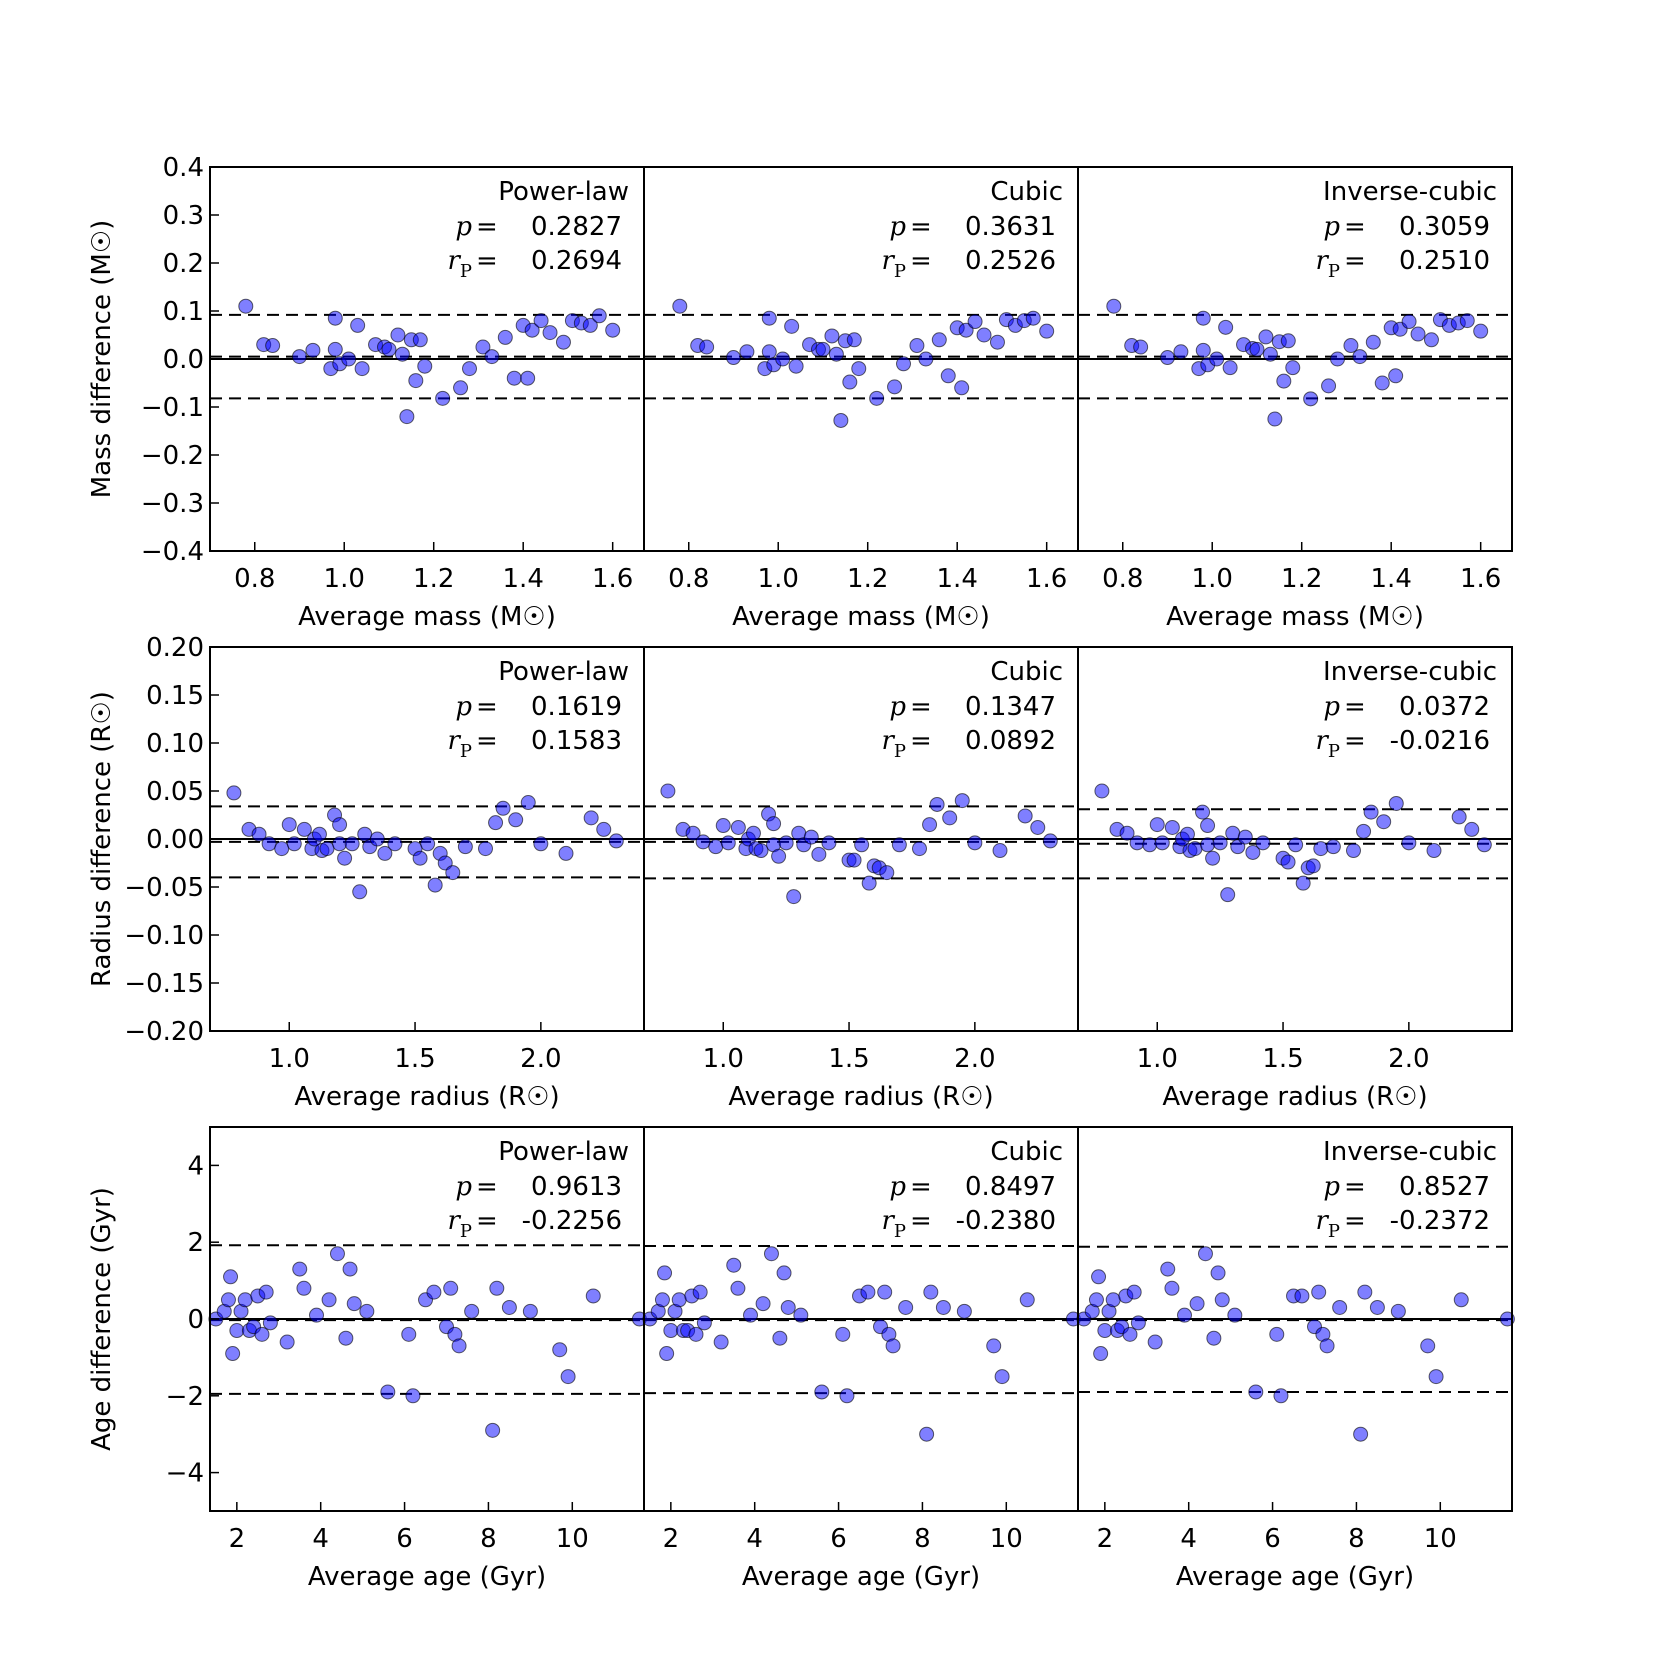 This screenshot has height=1661, width=1661. Describe the element at coordinates (175, 744) in the screenshot. I see `y-tick-label: 0.10` at that location.